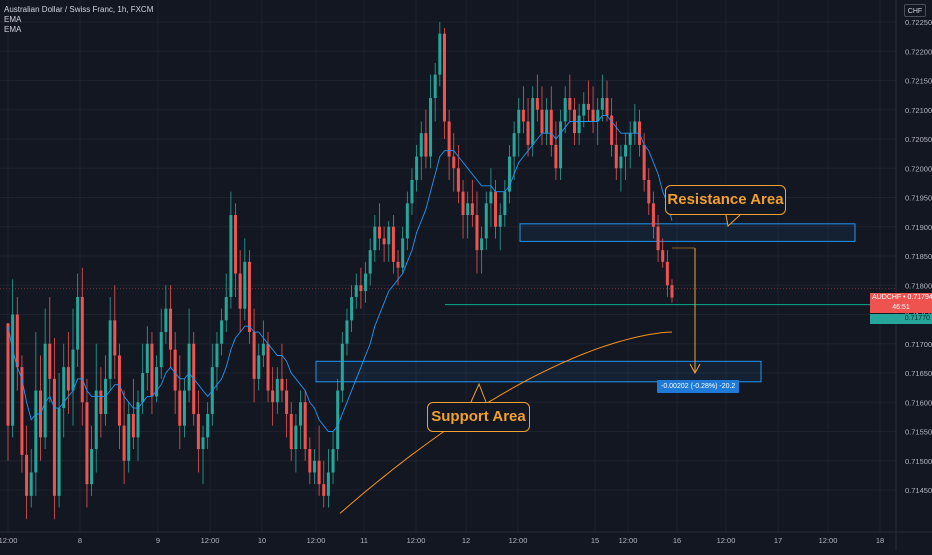  Describe the element at coordinates (13, 19) in the screenshot. I see `ema-indicator-1: EMA` at that location.